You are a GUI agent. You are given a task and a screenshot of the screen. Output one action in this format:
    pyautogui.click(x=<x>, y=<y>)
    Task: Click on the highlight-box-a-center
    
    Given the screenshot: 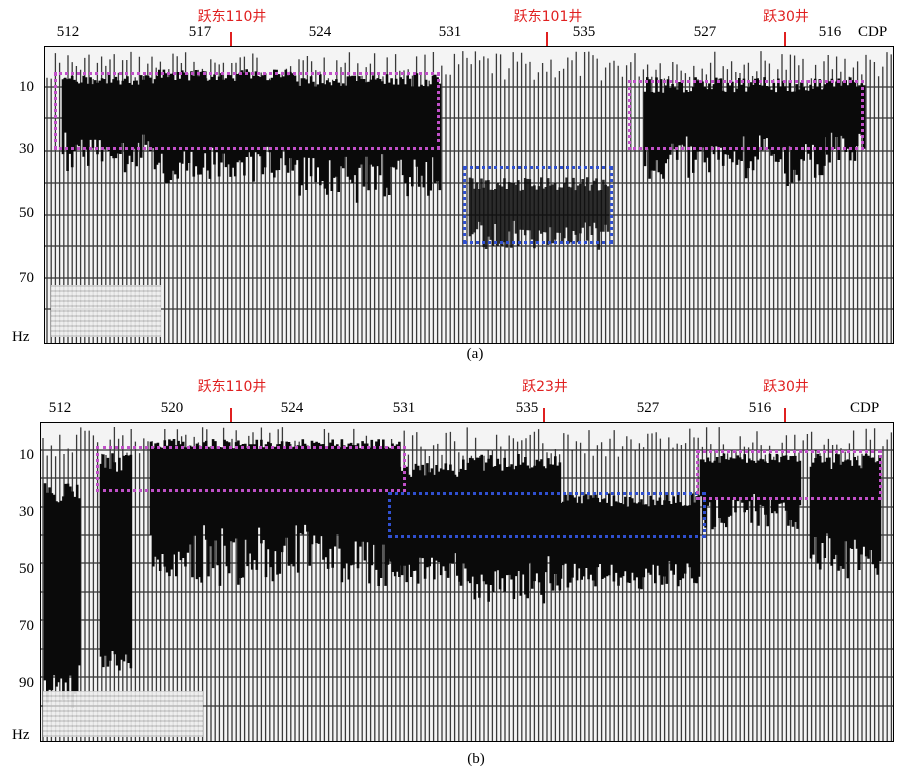 What is the action you would take?
    pyautogui.click(x=538, y=205)
    